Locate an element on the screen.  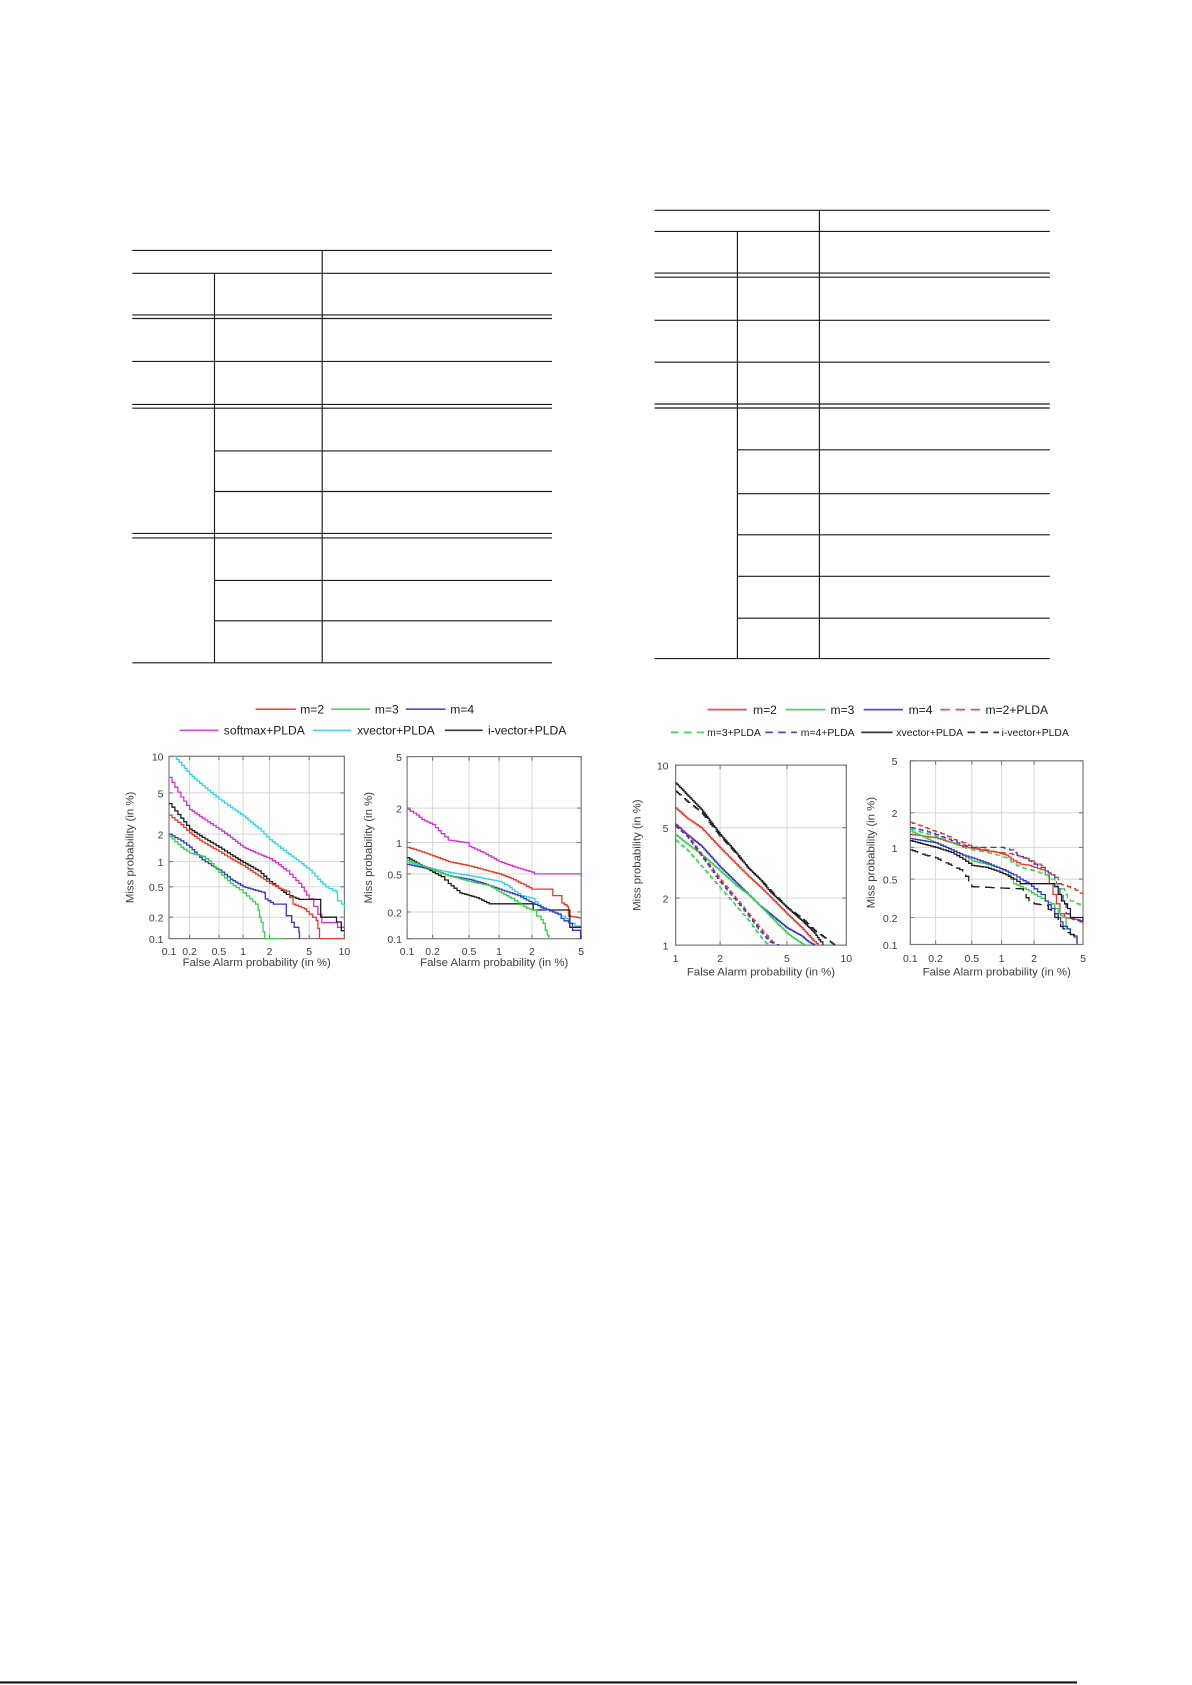
svg-text: m=2+PLDA is located at coordinates (1017, 710).